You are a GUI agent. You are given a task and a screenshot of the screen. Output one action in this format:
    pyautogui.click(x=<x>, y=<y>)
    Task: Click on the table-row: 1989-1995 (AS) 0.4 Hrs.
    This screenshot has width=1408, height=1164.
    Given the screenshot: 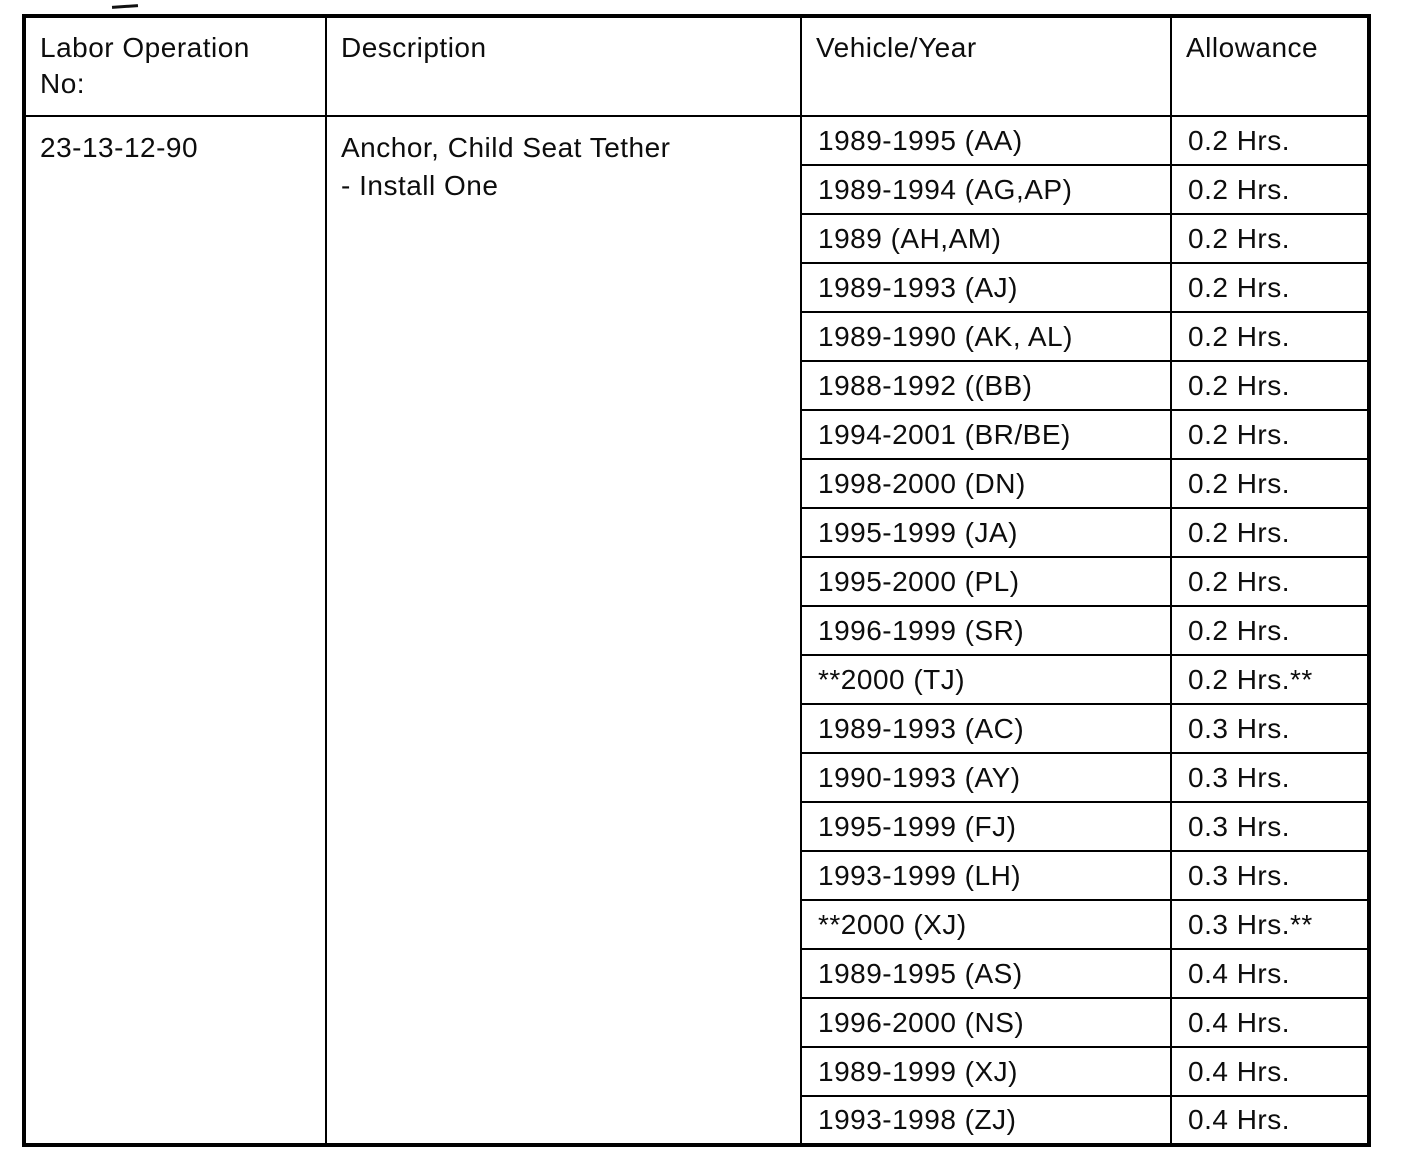 What is the action you would take?
    pyautogui.click(x=697, y=973)
    